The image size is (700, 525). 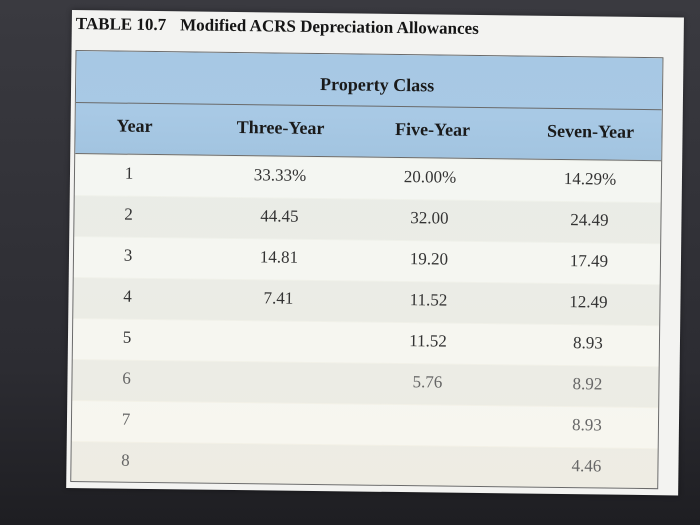 I want to click on cell-year: 6, so click(x=126, y=378).